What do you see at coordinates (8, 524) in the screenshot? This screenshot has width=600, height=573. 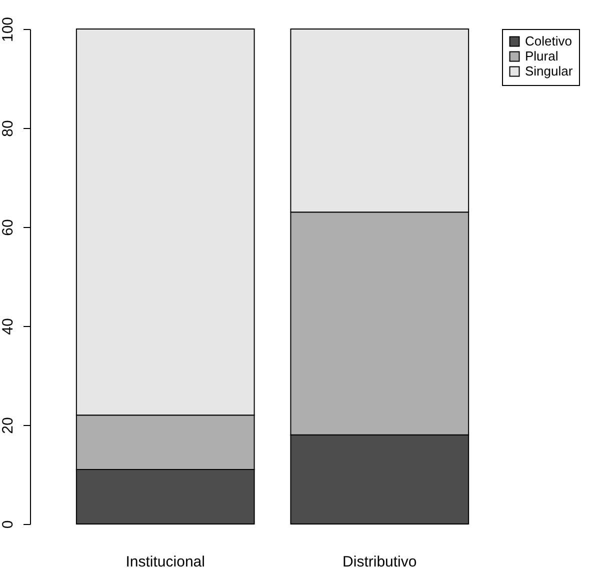 I see `y-tick-label: 0` at bounding box center [8, 524].